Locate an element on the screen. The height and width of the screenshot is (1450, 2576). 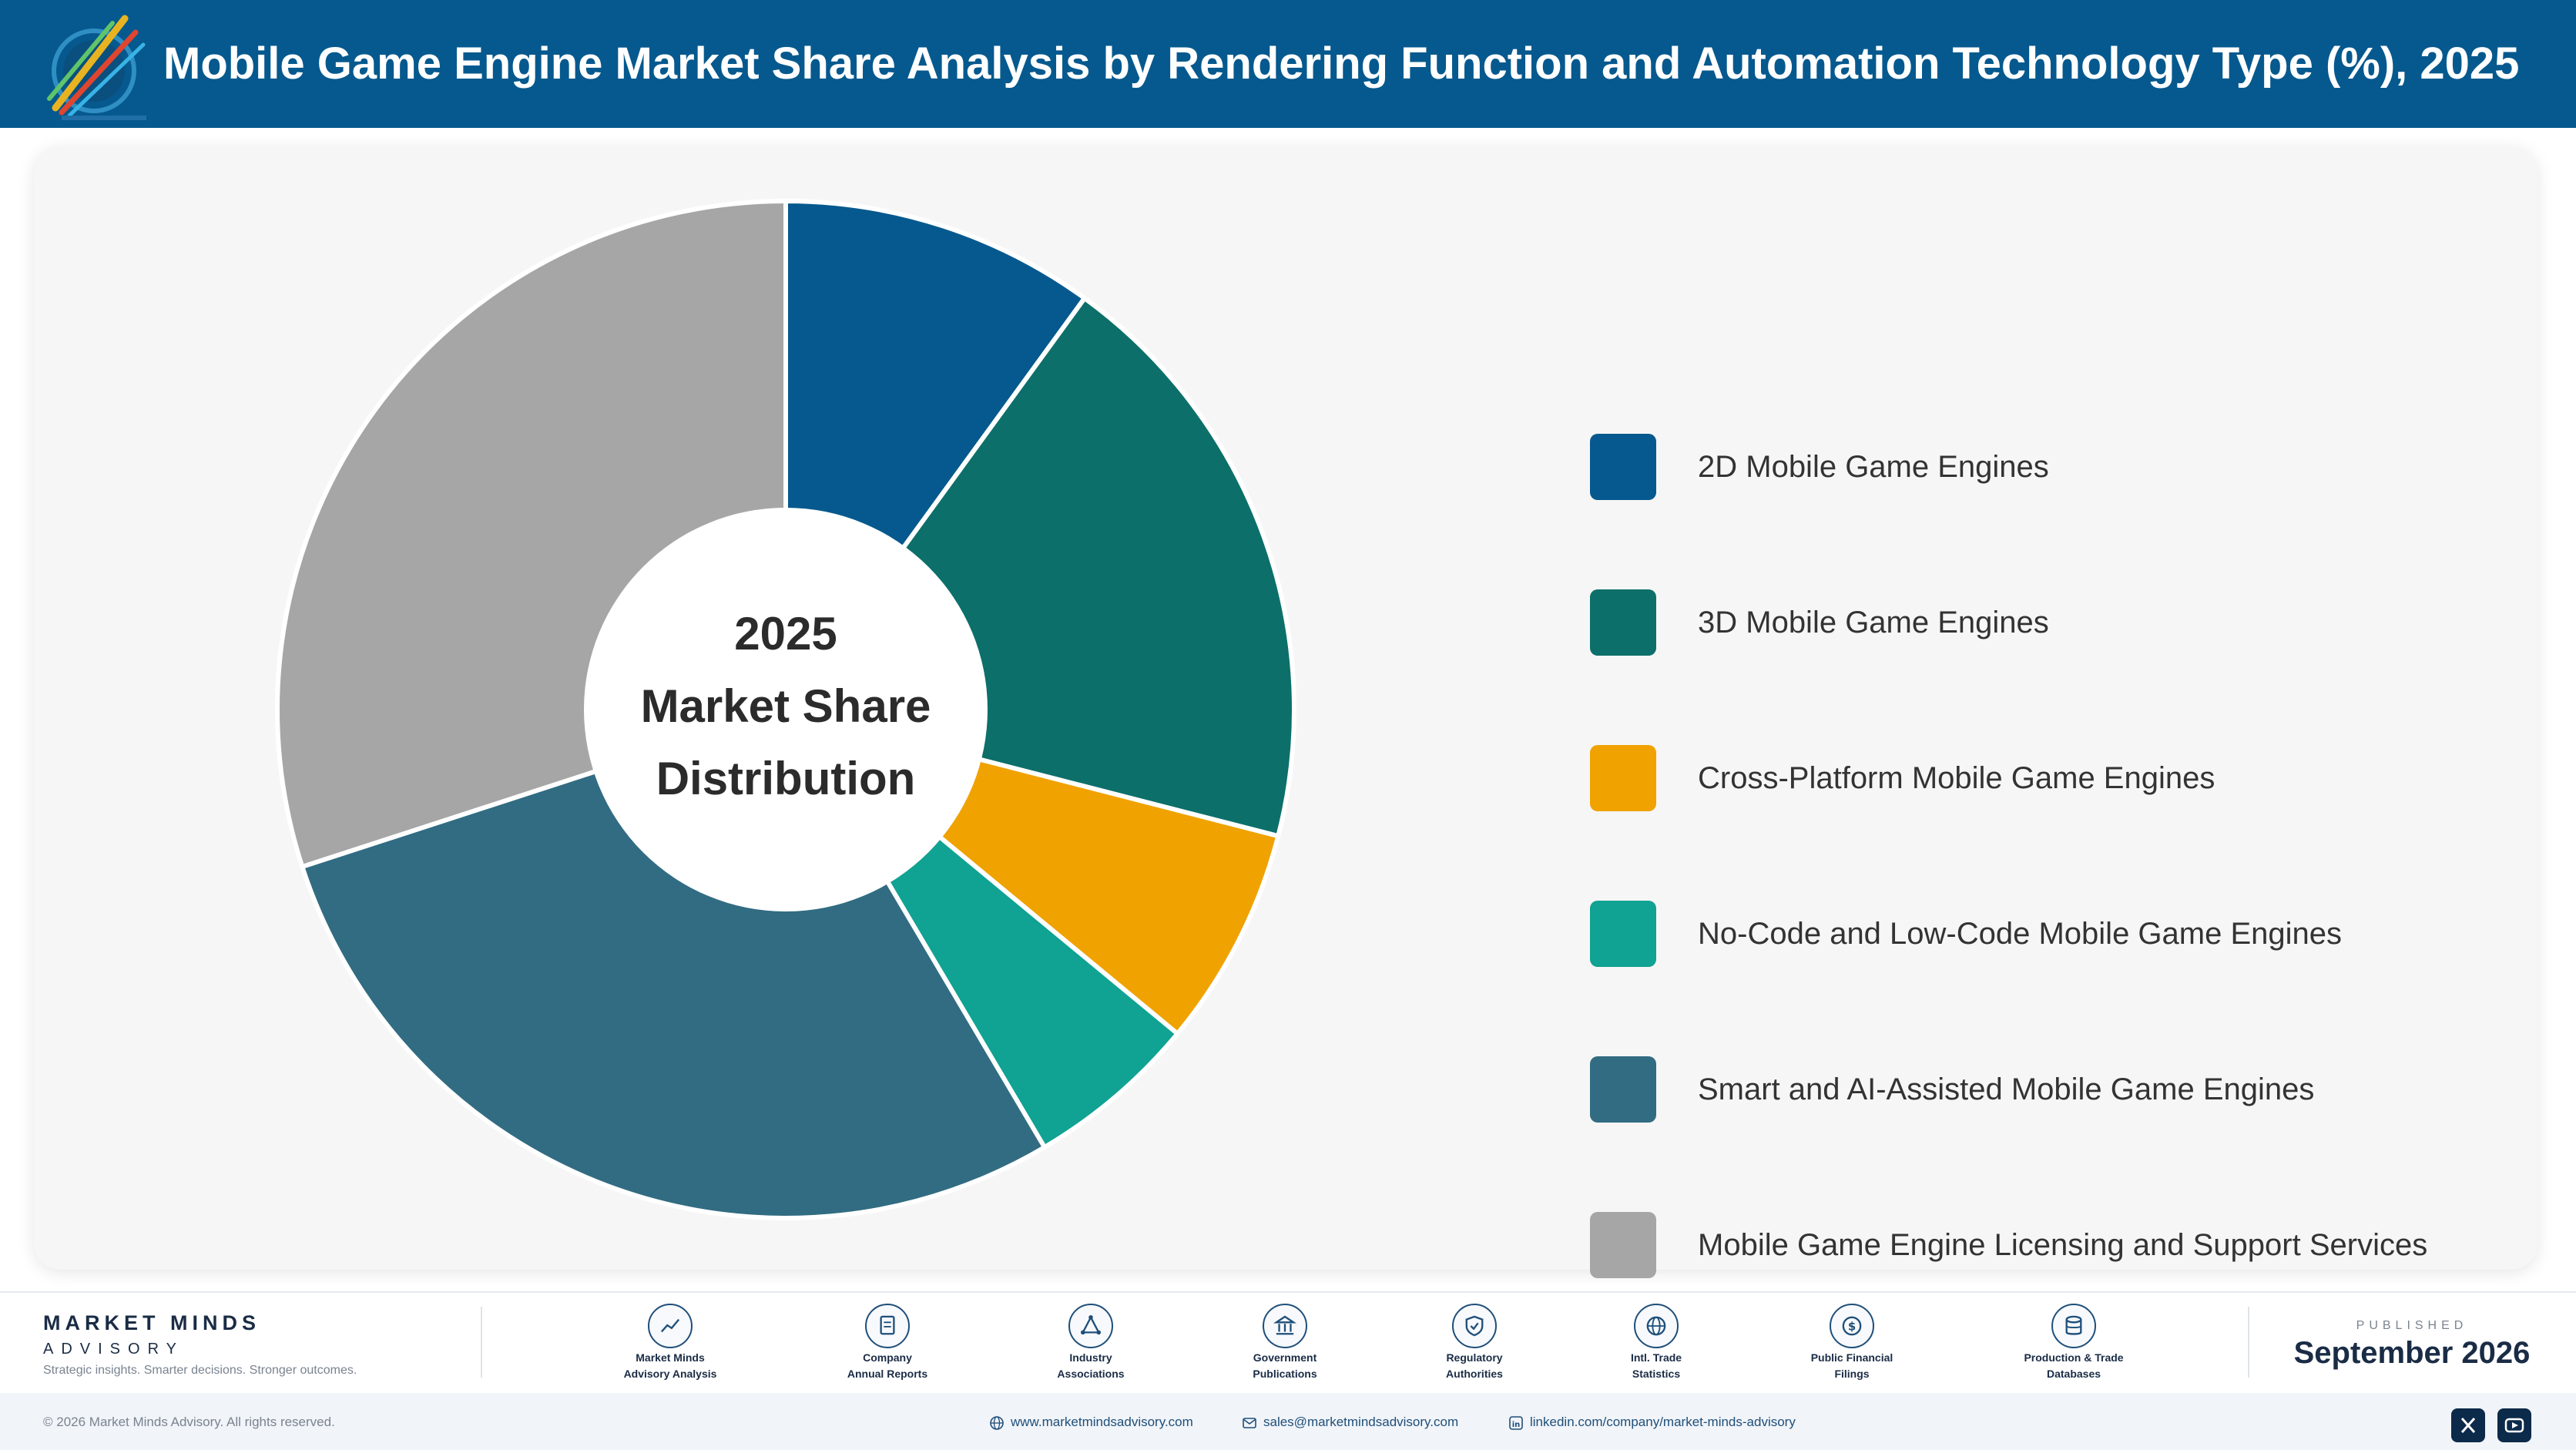
source-label-2: Authorities is located at coordinates (1474, 1374).